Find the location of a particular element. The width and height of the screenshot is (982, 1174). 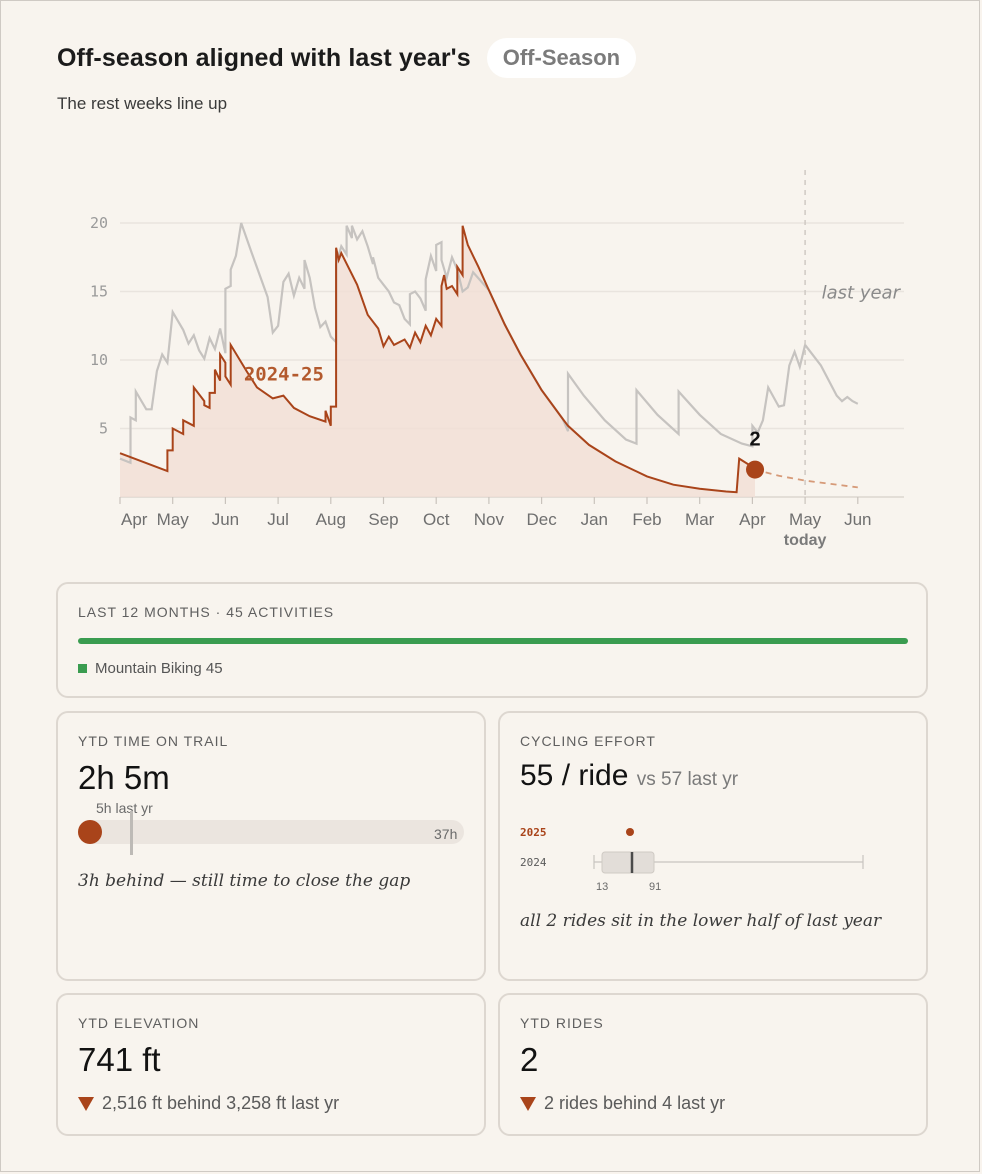

activity-bar is located at coordinates (493, 641).